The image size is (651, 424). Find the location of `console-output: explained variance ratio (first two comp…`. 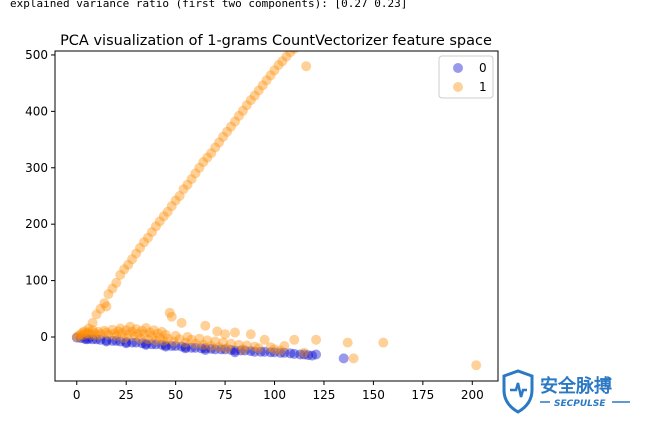

console-output: explained variance ratio (first two comp… is located at coordinates (209, 5).